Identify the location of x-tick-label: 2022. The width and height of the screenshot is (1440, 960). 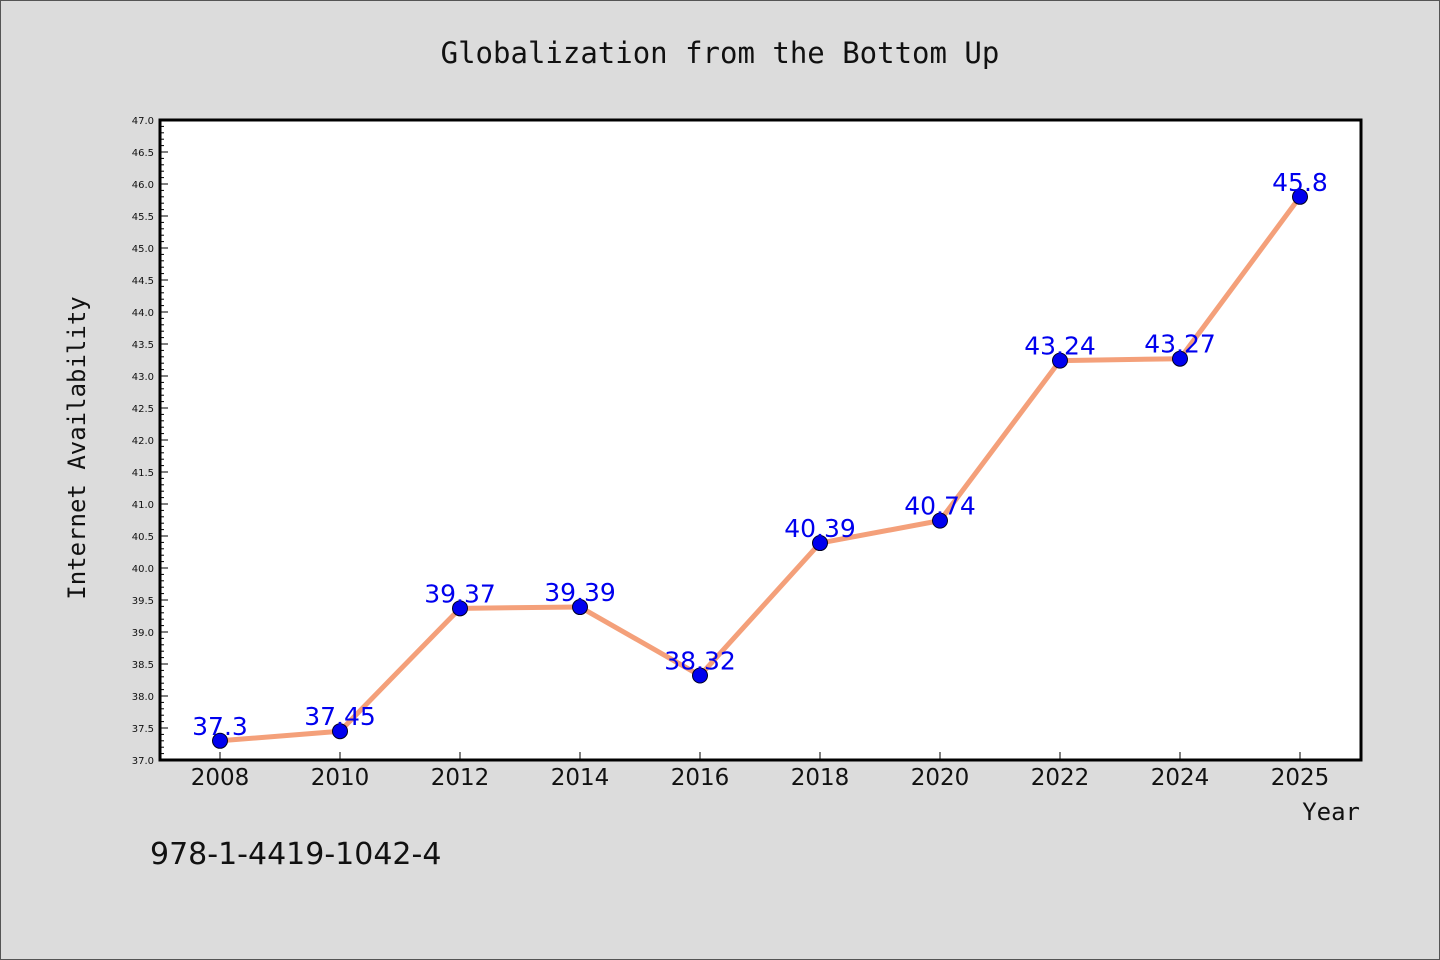
(1060, 778).